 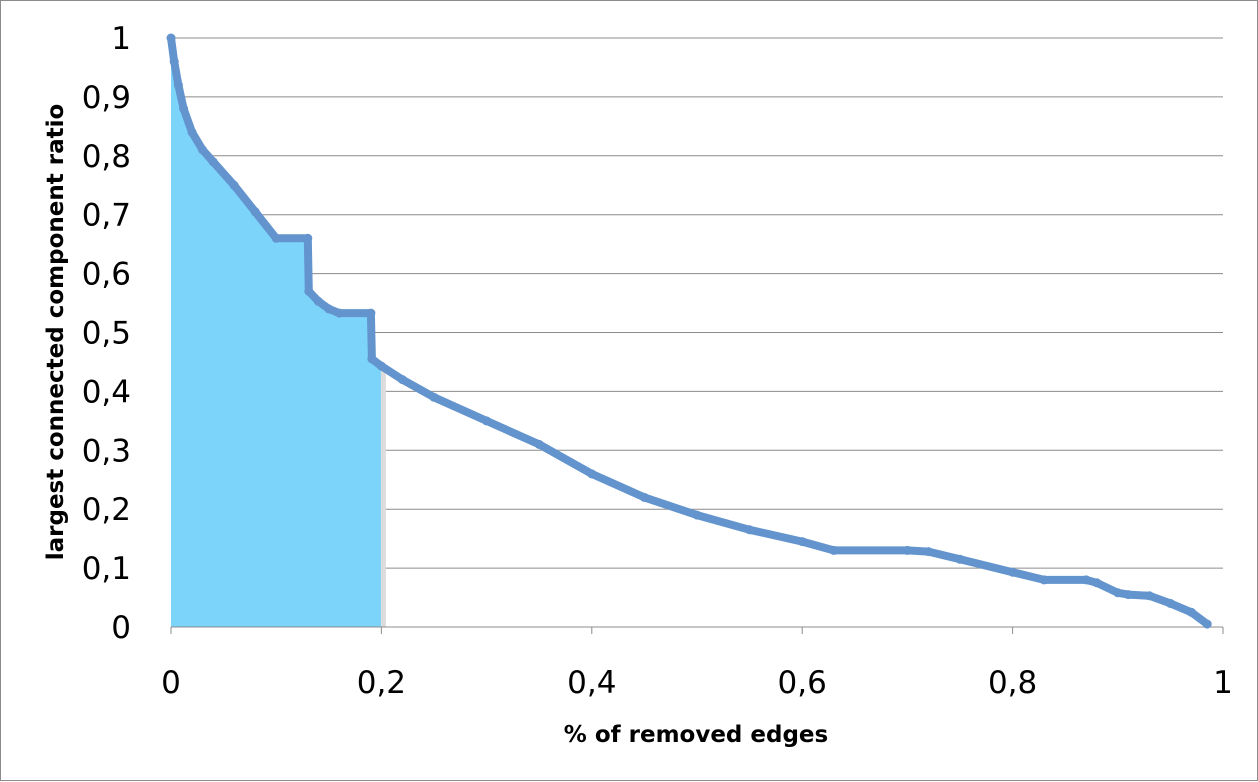 I want to click on y-tick-label-6: 0,6, so click(x=106, y=275).